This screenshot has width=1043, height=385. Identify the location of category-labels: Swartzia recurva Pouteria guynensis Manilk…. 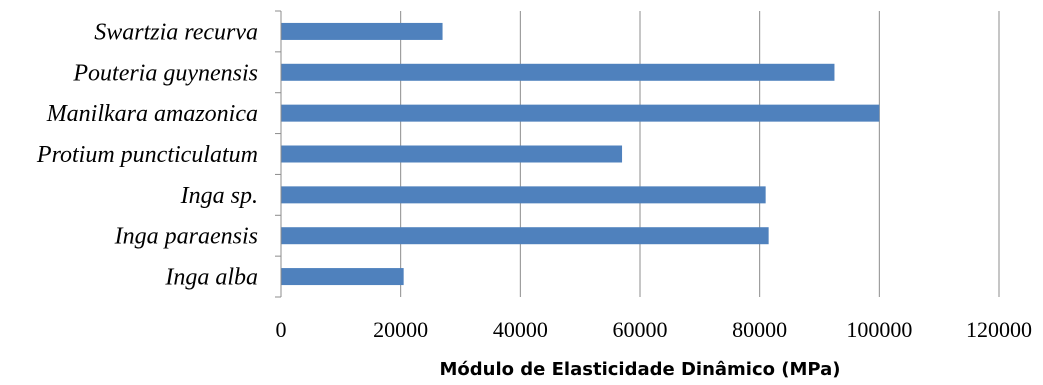
(147, 154).